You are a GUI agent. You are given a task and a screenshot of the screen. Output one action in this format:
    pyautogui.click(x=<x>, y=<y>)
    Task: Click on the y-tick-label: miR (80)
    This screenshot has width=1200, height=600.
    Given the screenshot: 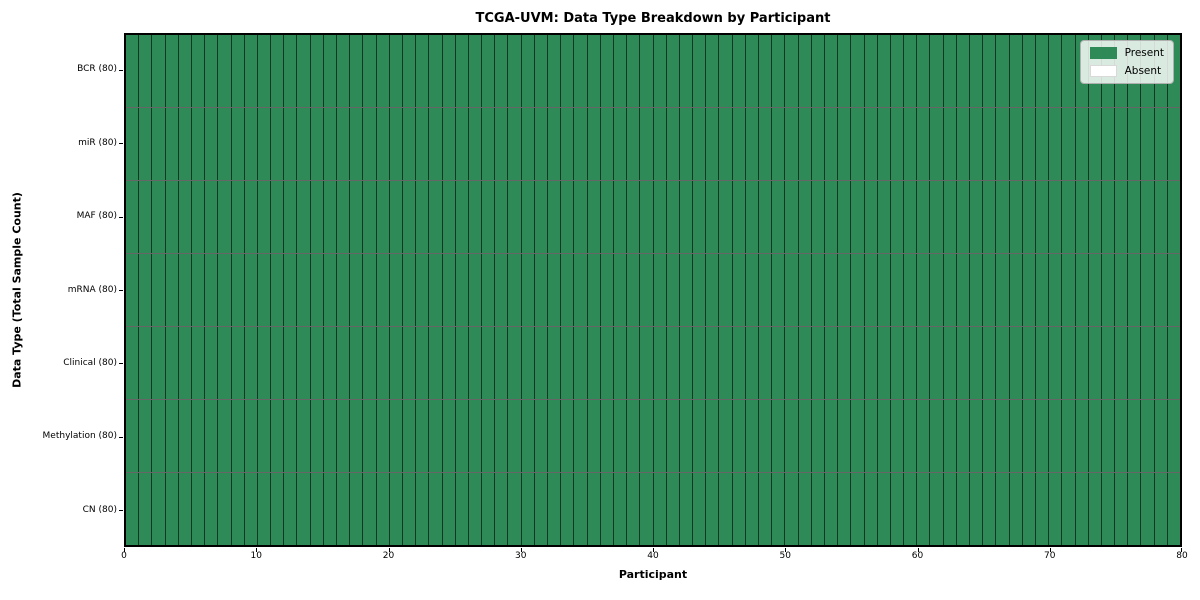 What is the action you would take?
    pyautogui.click(x=97, y=142)
    